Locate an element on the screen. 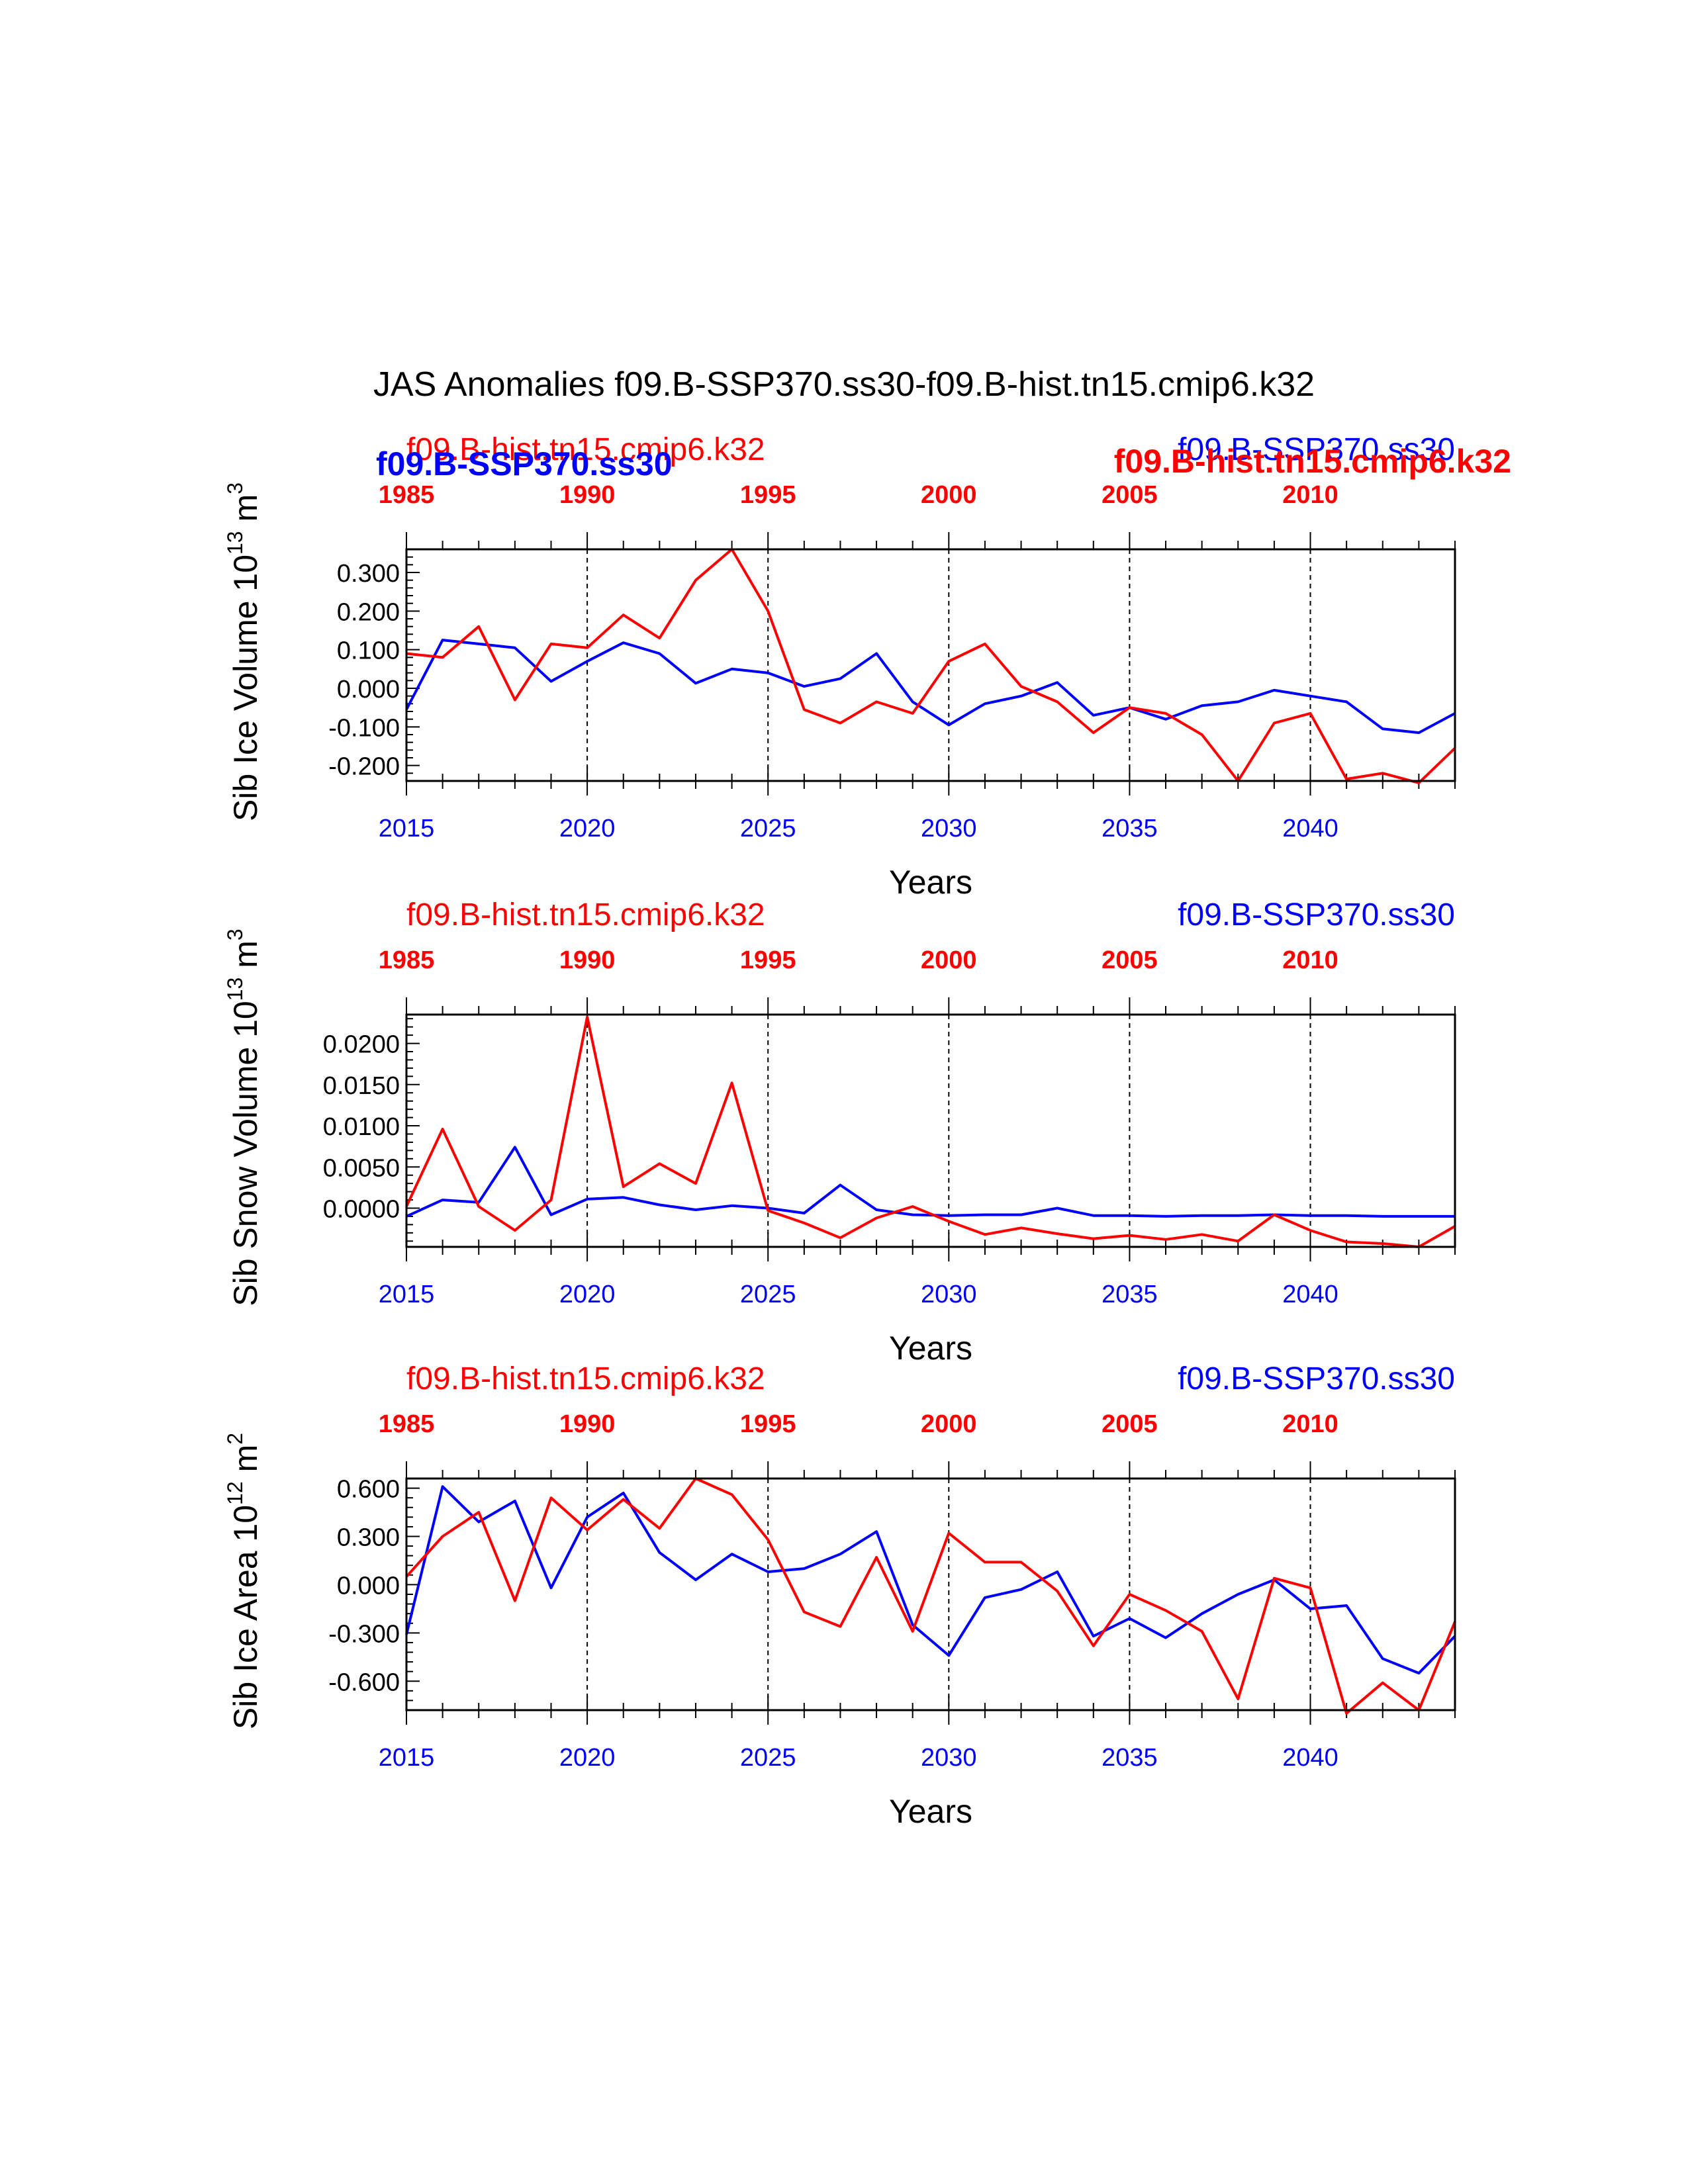 The height and width of the screenshot is (2184, 1688). y-axis-title: Sib Ice Volume 1013 m3 is located at coordinates (243, 651).